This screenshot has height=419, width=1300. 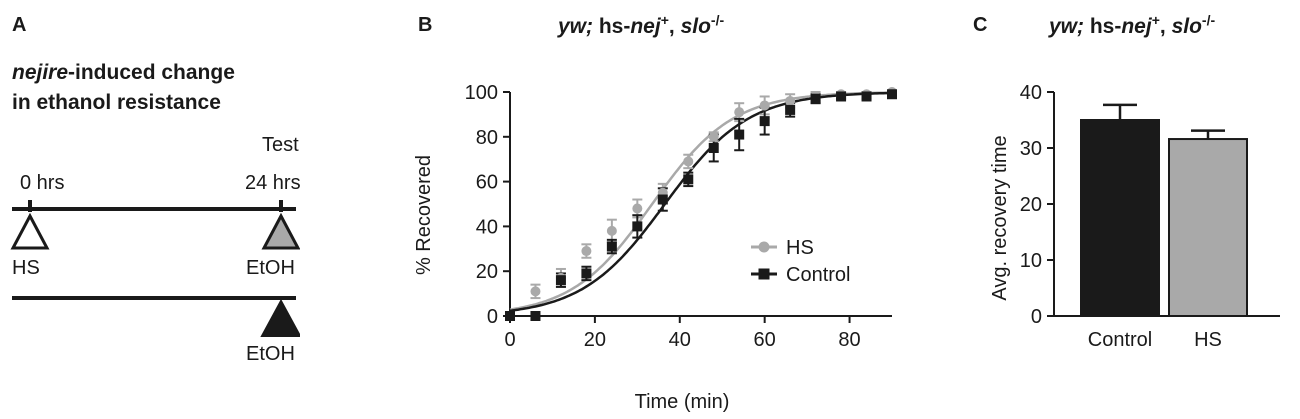 I want to click on chart-c-y-tick-label: 30, so click(x=1031, y=149).